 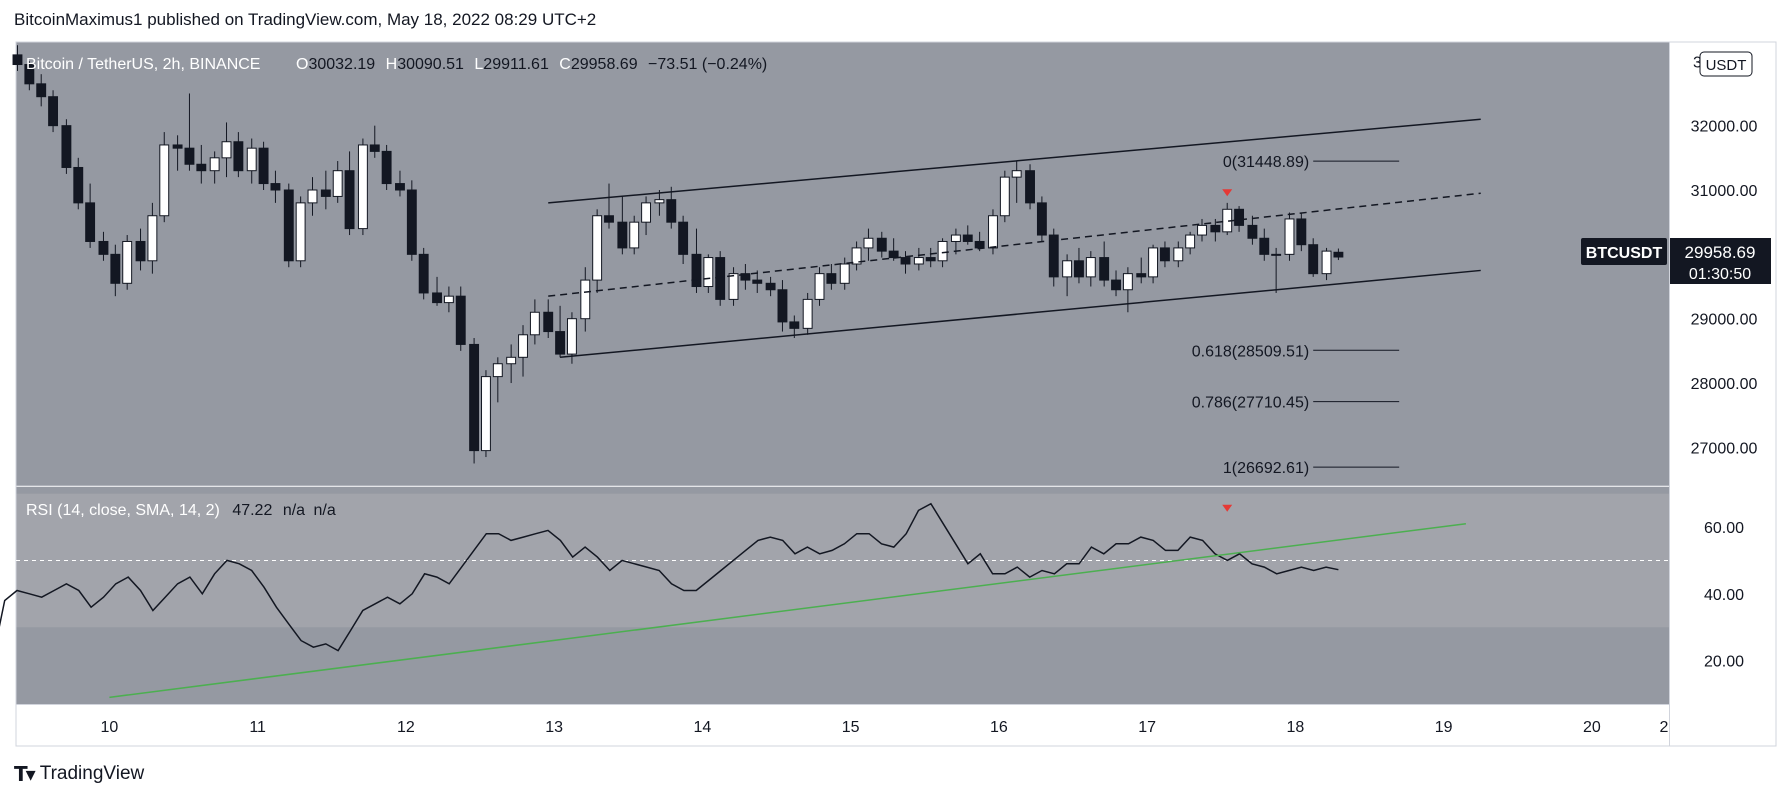 I want to click on tradingview-logo-text: TradingView, so click(x=92, y=773).